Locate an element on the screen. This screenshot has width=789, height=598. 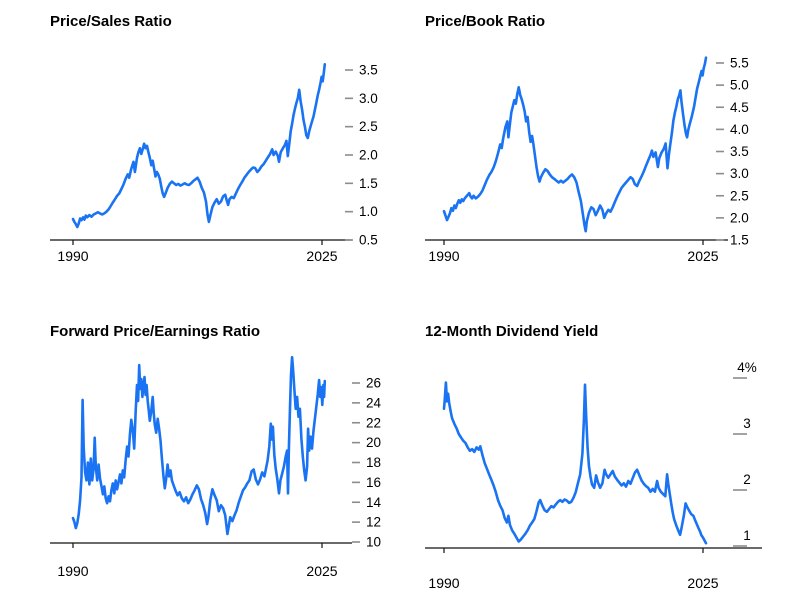
chart-title-forward-pe: Forward Price/Earnings Ratio is located at coordinates (155, 331).